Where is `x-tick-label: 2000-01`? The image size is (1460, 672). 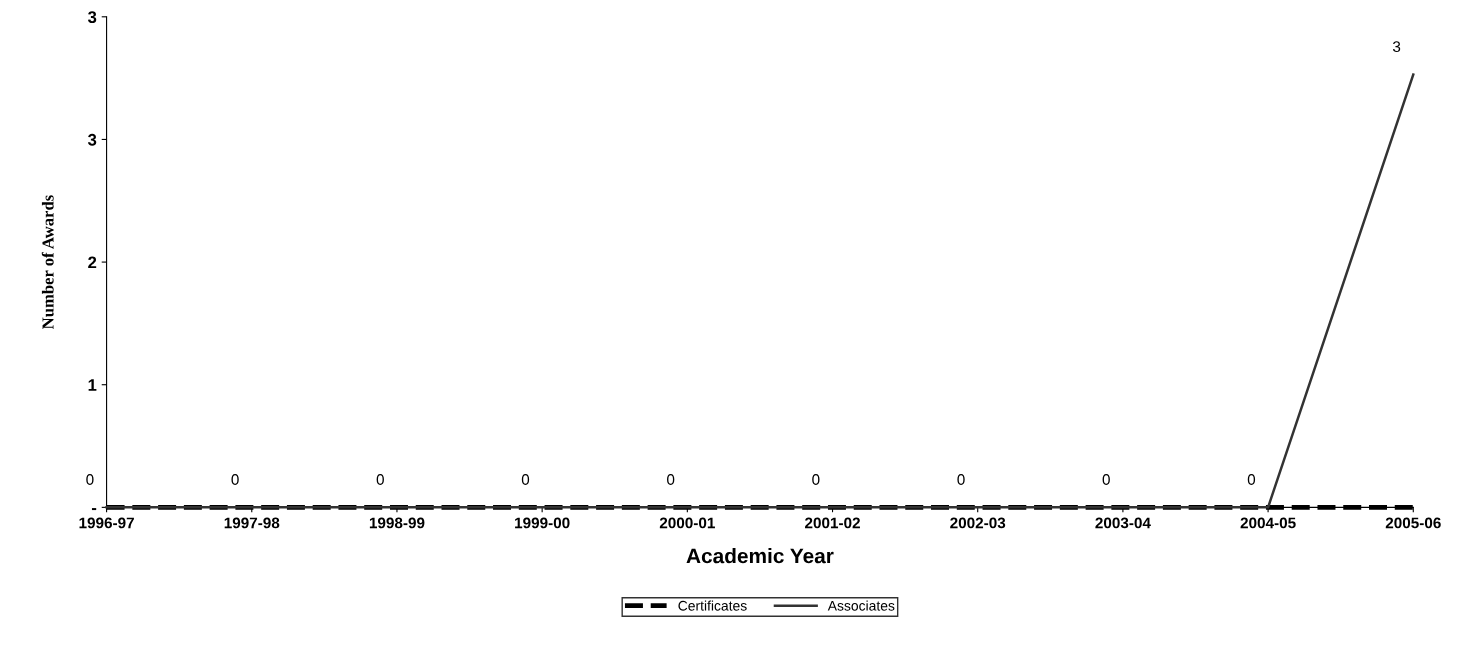
x-tick-label: 2000-01 is located at coordinates (687, 523).